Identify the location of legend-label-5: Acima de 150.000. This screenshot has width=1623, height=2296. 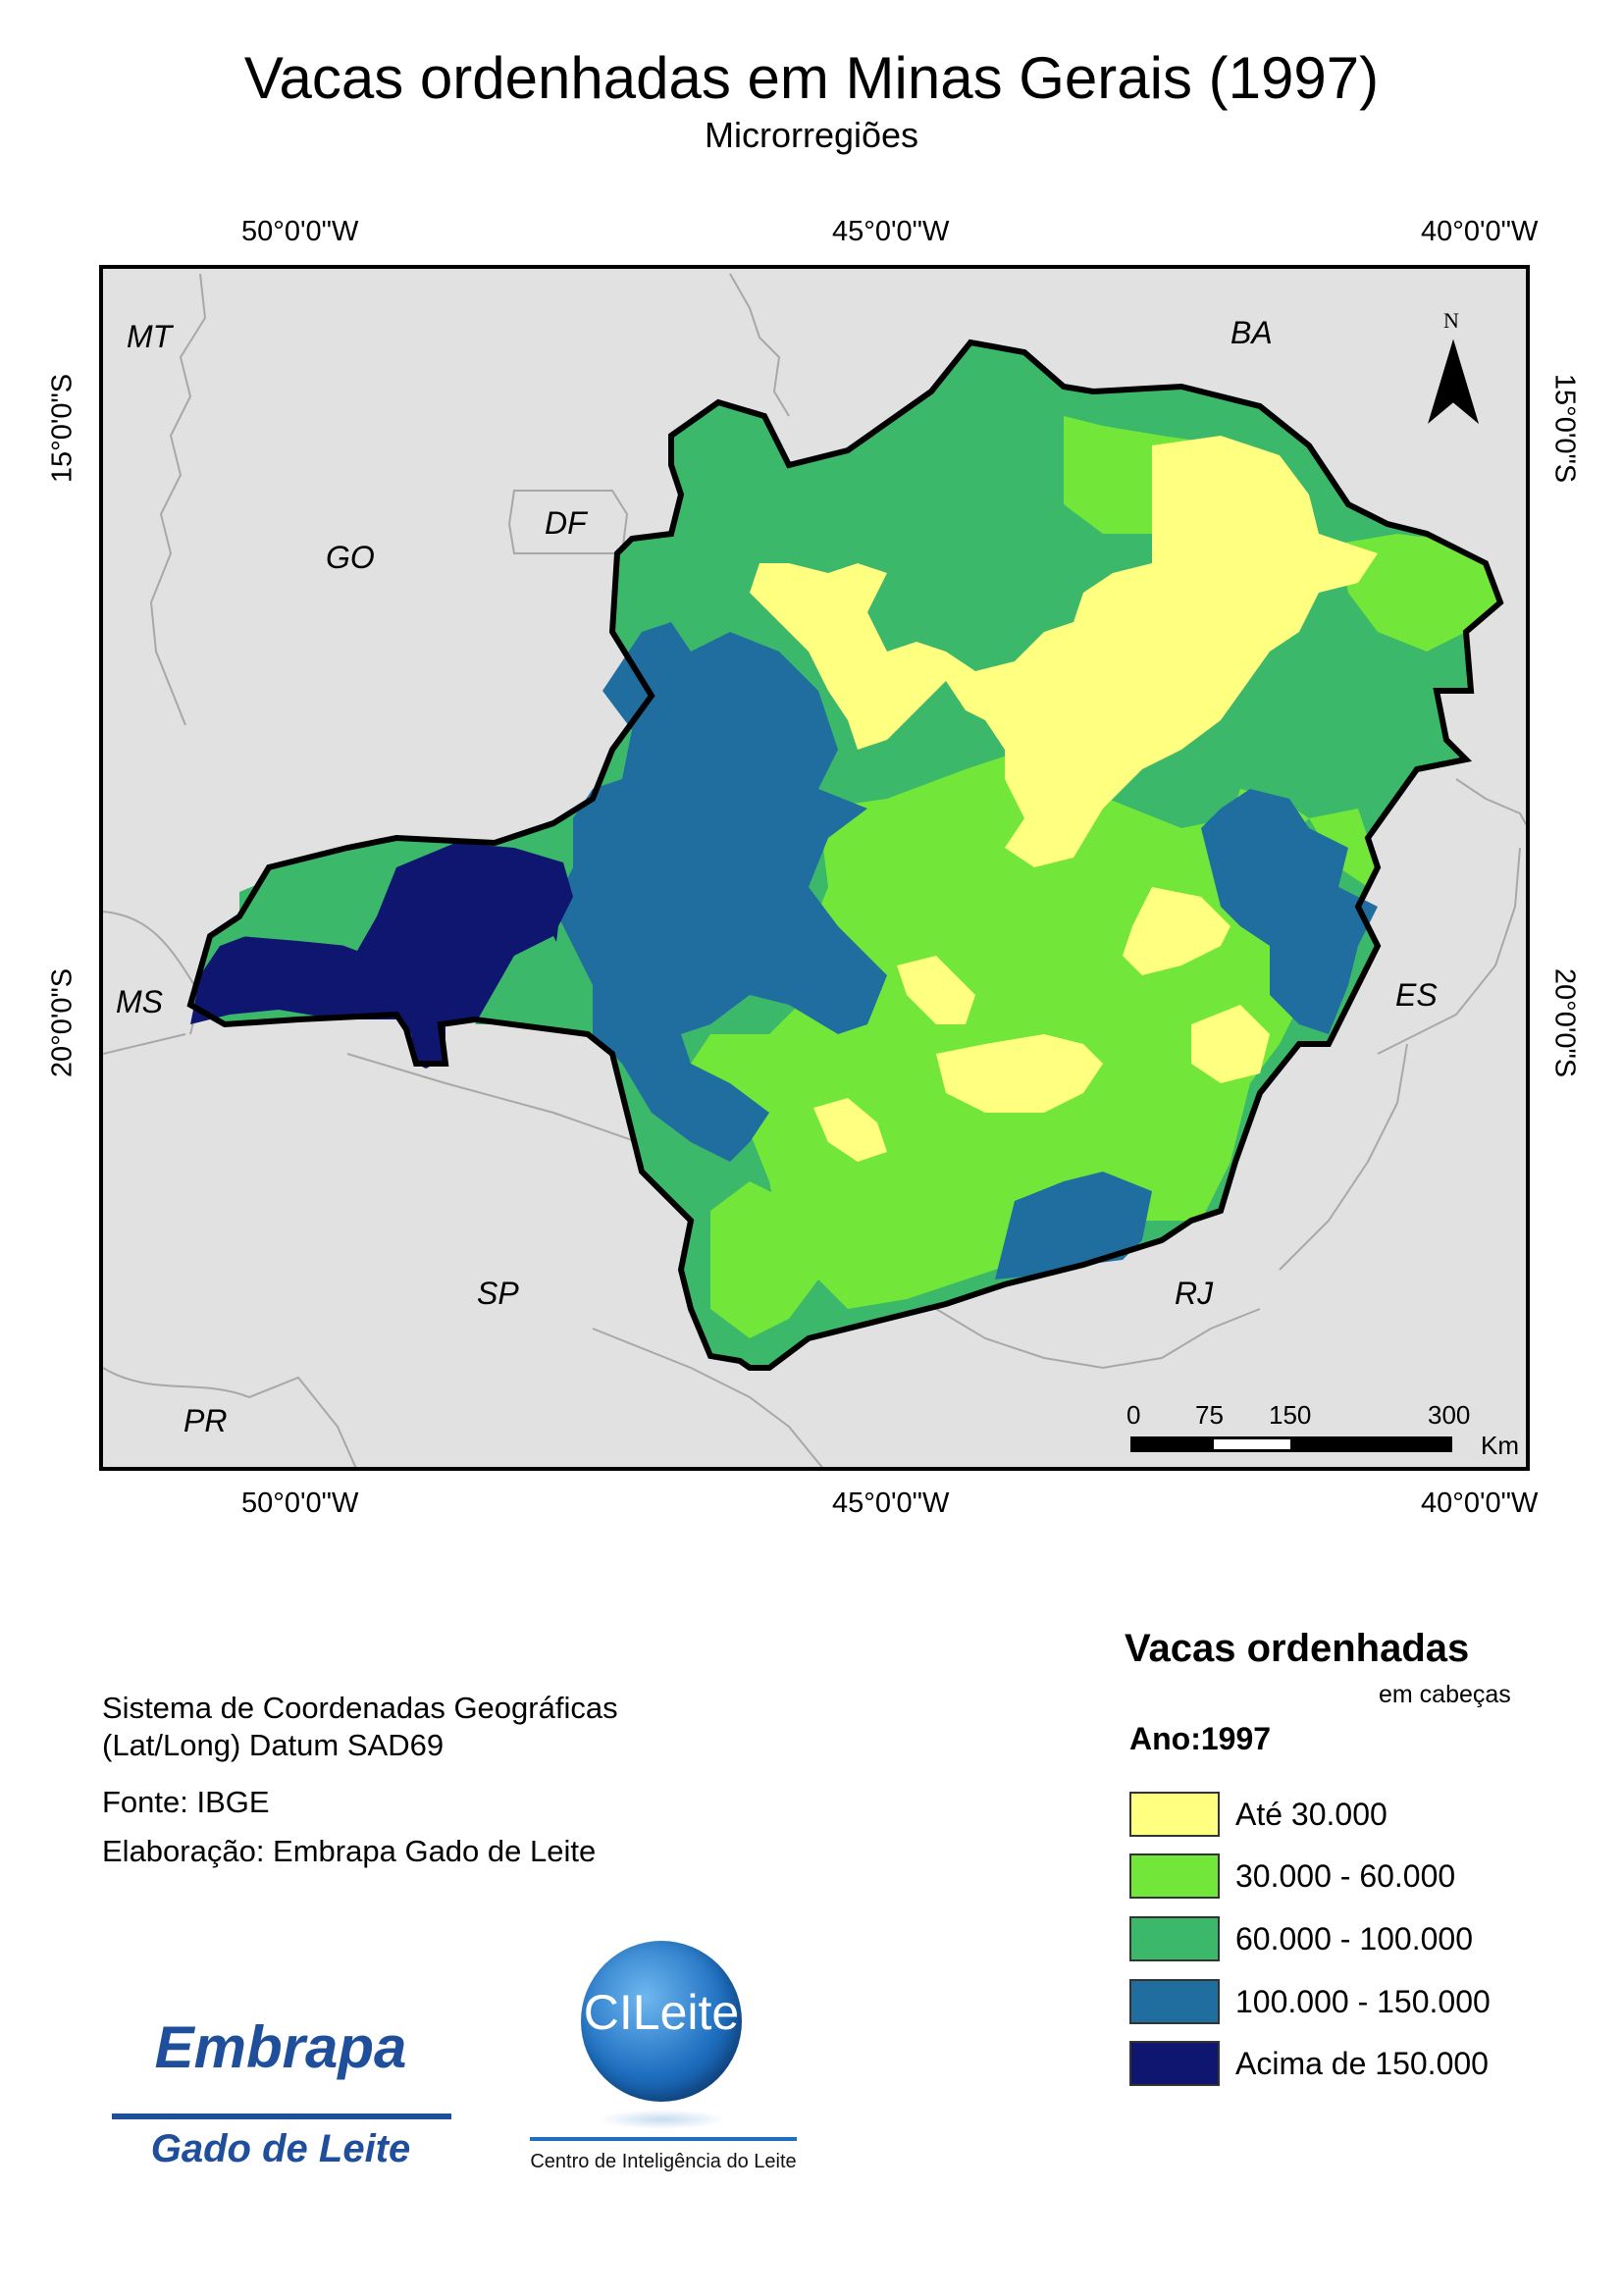
(1362, 2063).